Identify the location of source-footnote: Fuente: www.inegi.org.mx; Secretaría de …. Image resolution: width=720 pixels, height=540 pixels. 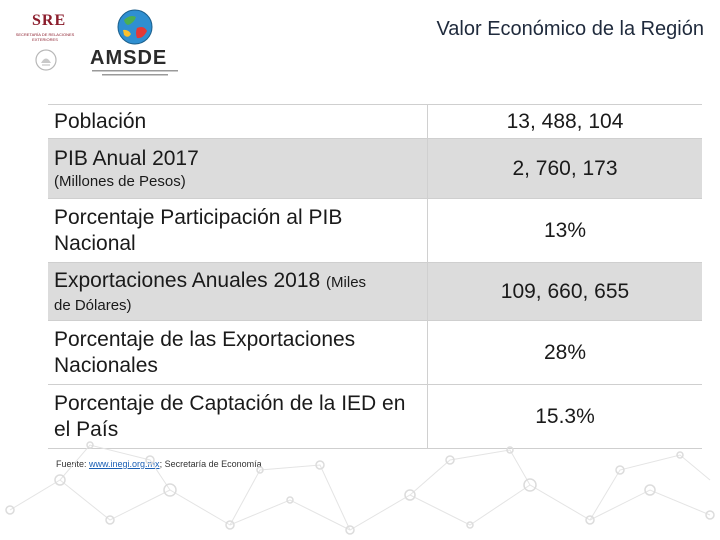
(159, 464).